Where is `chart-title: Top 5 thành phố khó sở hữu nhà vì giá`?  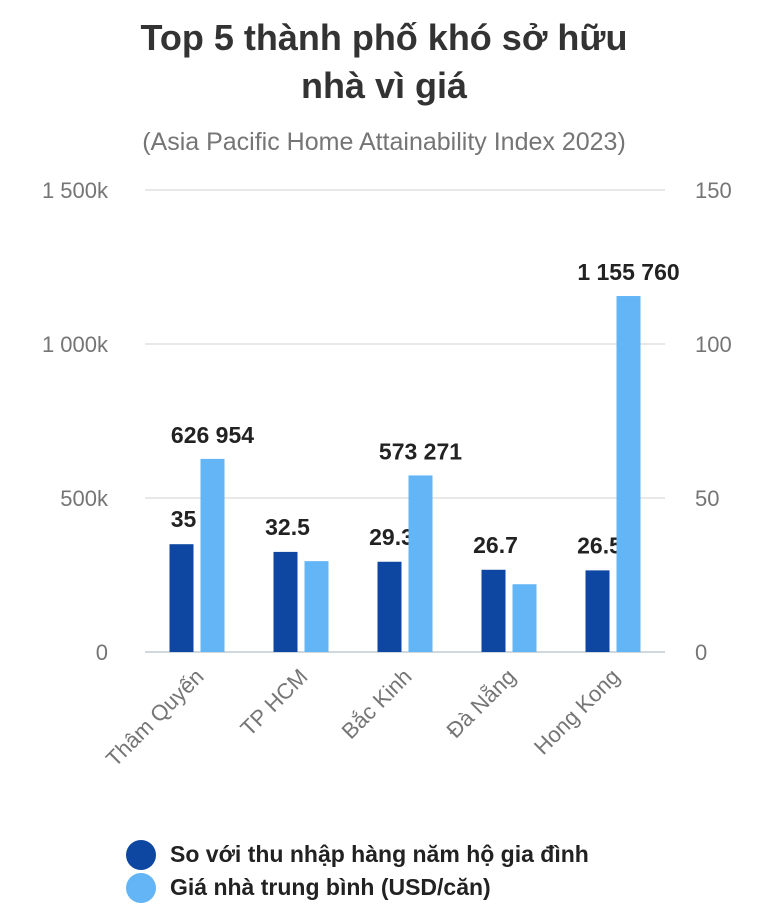
chart-title: Top 5 thành phố khó sở hữu nhà vì giá is located at coordinates (384, 62).